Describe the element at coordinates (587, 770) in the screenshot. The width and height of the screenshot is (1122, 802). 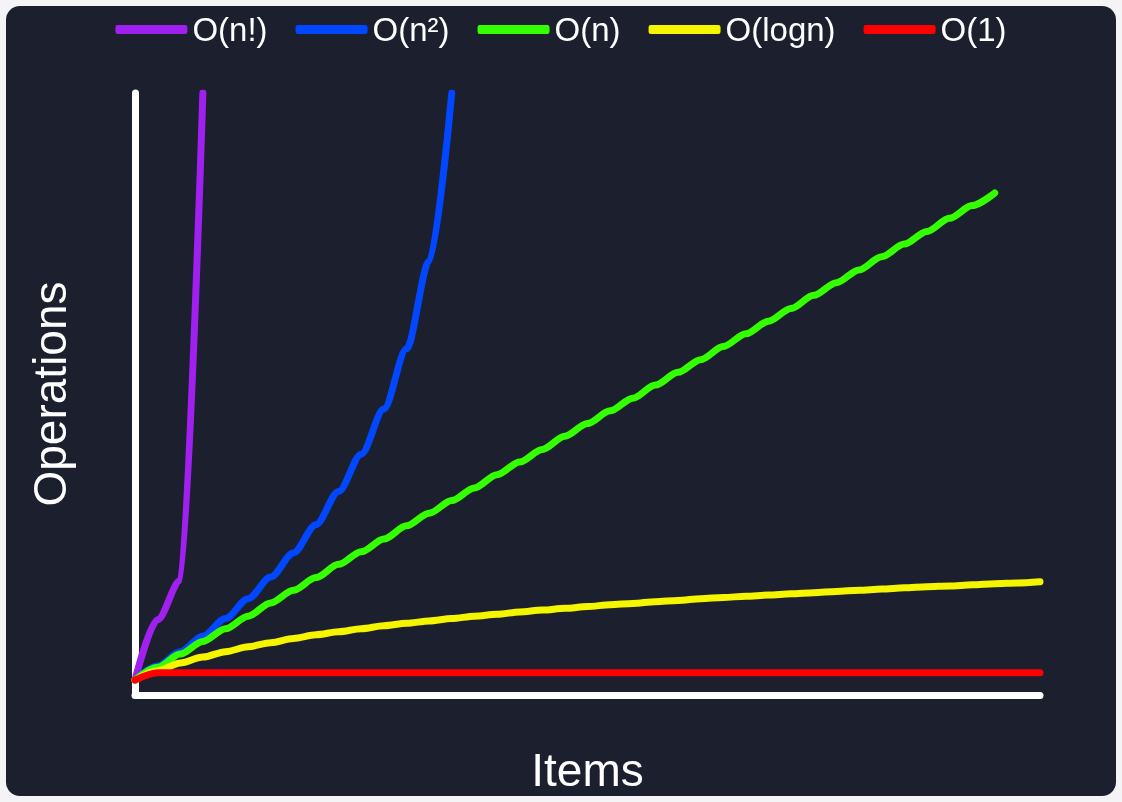
I see `x-axis-title: Items` at that location.